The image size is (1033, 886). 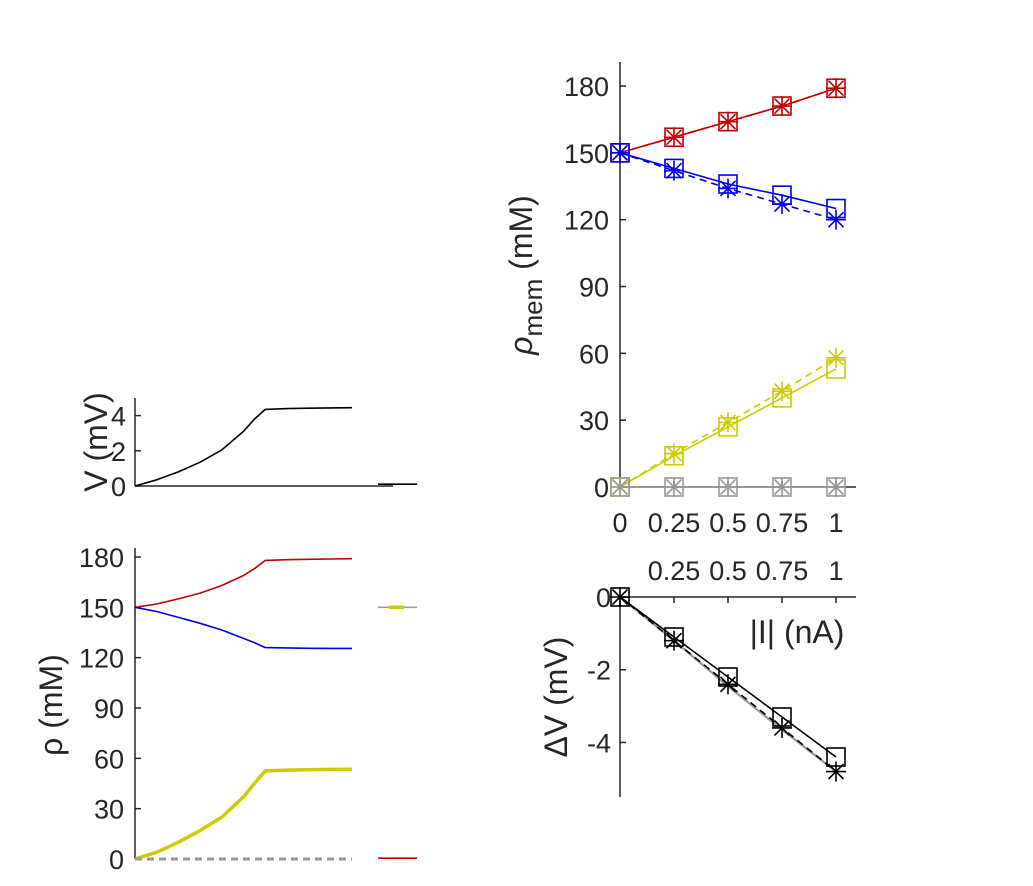 I want to click on y-tick-label: -2, so click(x=599, y=671).